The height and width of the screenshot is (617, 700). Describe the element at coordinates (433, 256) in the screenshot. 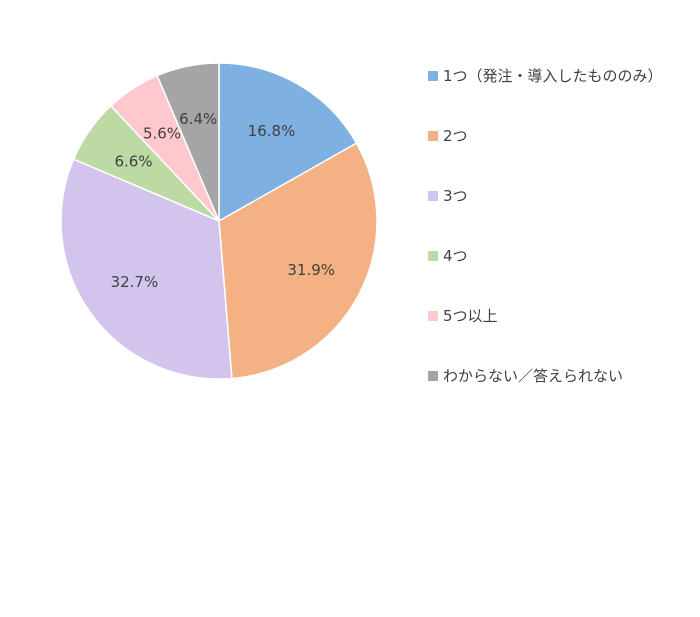

I see `legend-swatch-four` at that location.